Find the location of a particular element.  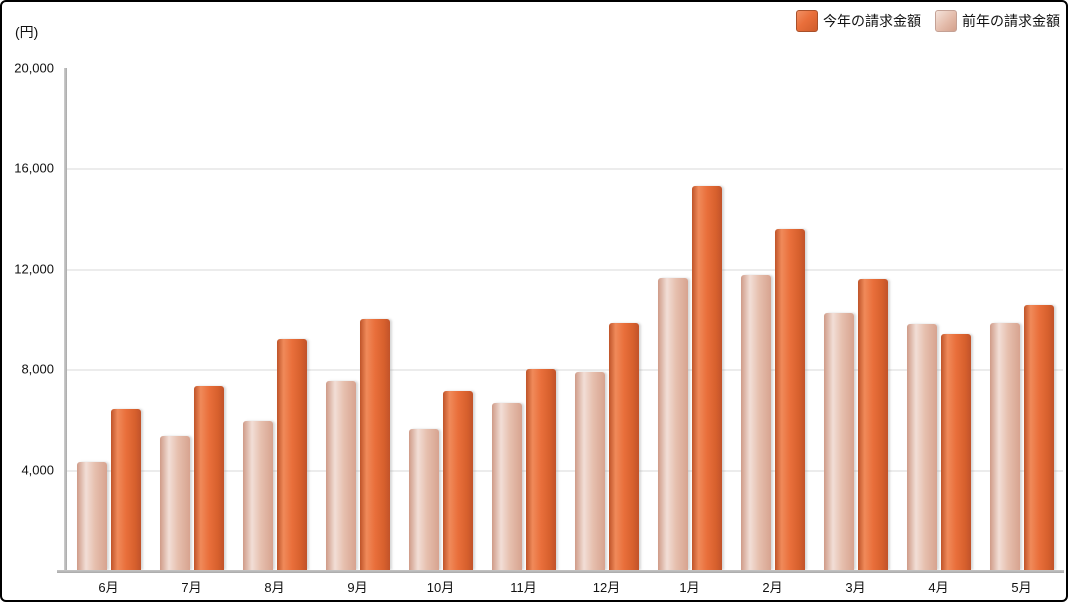

bar-group-5月 is located at coordinates (1021, 319).